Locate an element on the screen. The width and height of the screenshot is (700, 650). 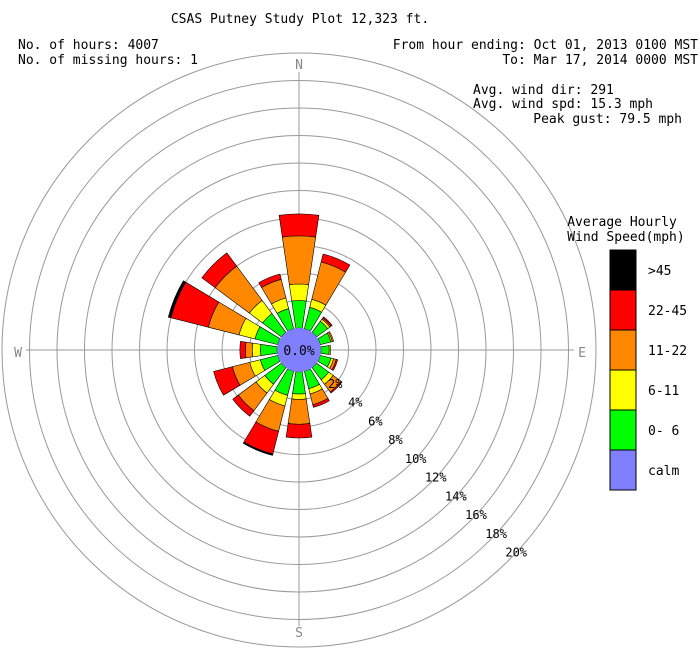
period-from: From hour ending: Oct 01, 2013 0100 MST is located at coordinates (545, 45).